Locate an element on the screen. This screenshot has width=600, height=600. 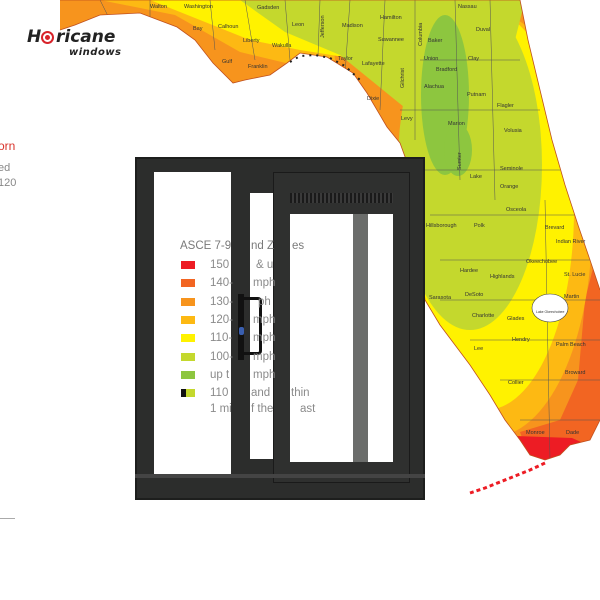
county-label: Putnam is located at coordinates (476, 95).